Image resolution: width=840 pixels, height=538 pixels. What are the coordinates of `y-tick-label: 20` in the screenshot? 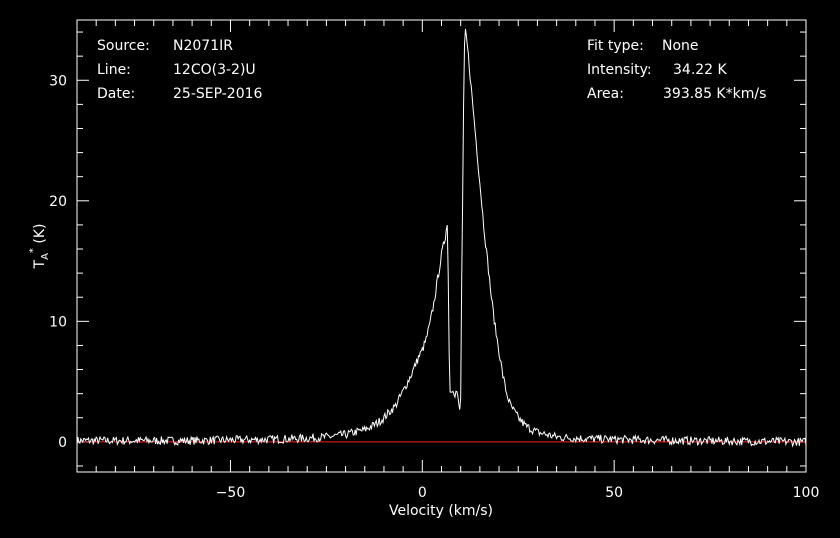 It's located at (58, 202).